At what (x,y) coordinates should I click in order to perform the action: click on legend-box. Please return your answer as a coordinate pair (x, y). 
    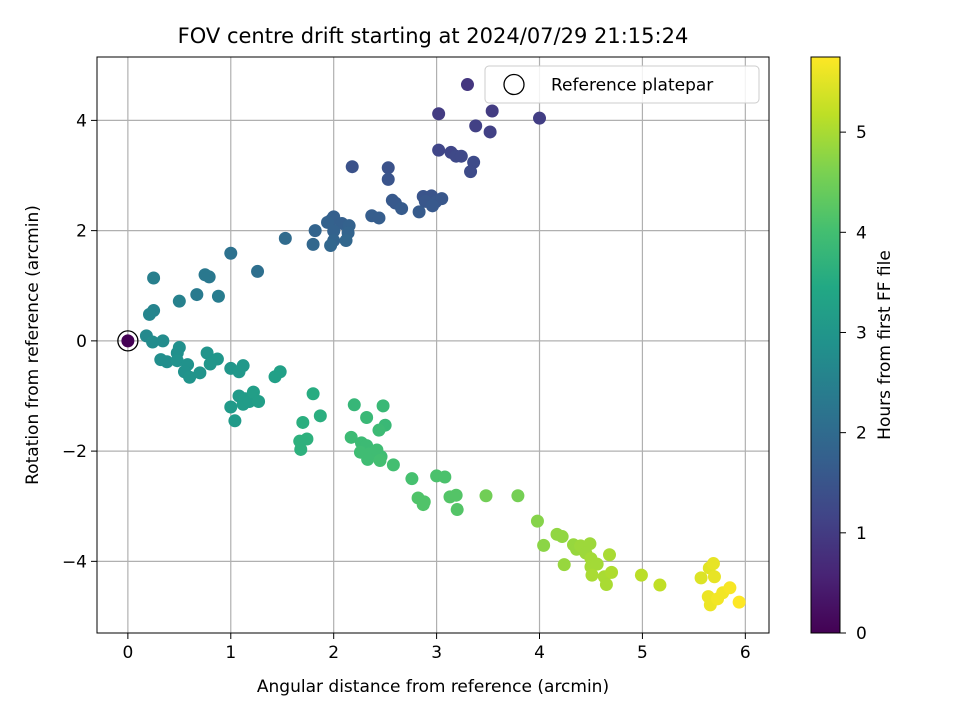
    Looking at the image, I should click on (622, 84).